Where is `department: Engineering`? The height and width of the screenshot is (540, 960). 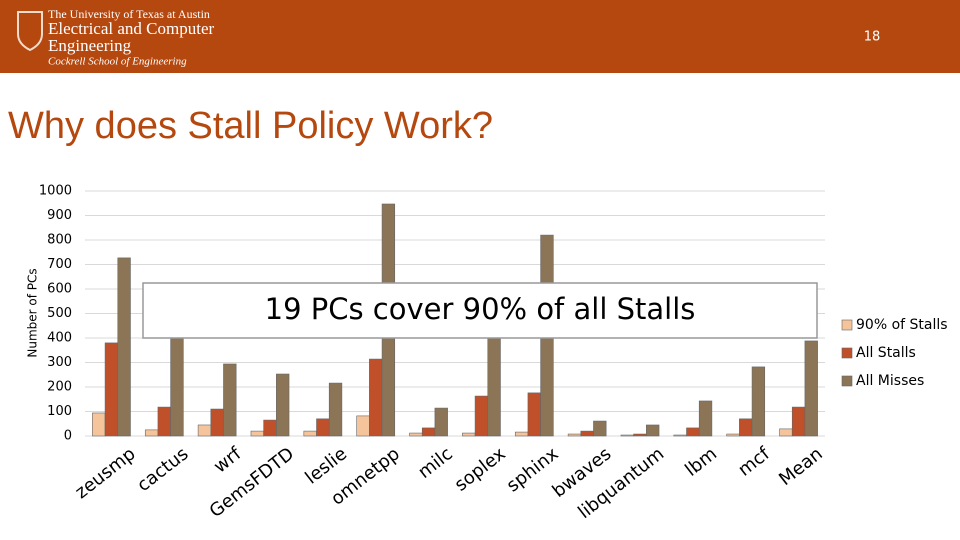
department: Engineering is located at coordinates (90, 45).